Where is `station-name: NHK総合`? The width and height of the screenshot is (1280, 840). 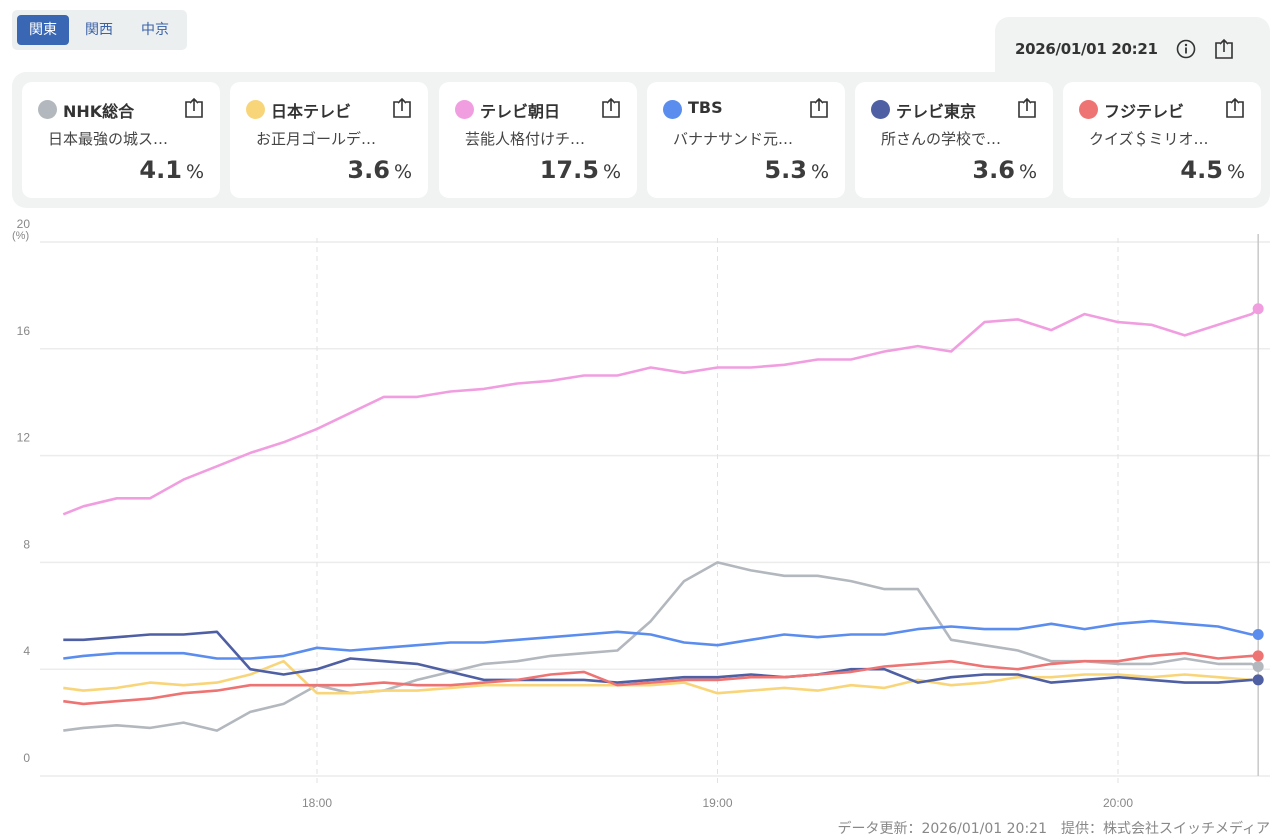
station-name: NHK総合 is located at coordinates (99, 111).